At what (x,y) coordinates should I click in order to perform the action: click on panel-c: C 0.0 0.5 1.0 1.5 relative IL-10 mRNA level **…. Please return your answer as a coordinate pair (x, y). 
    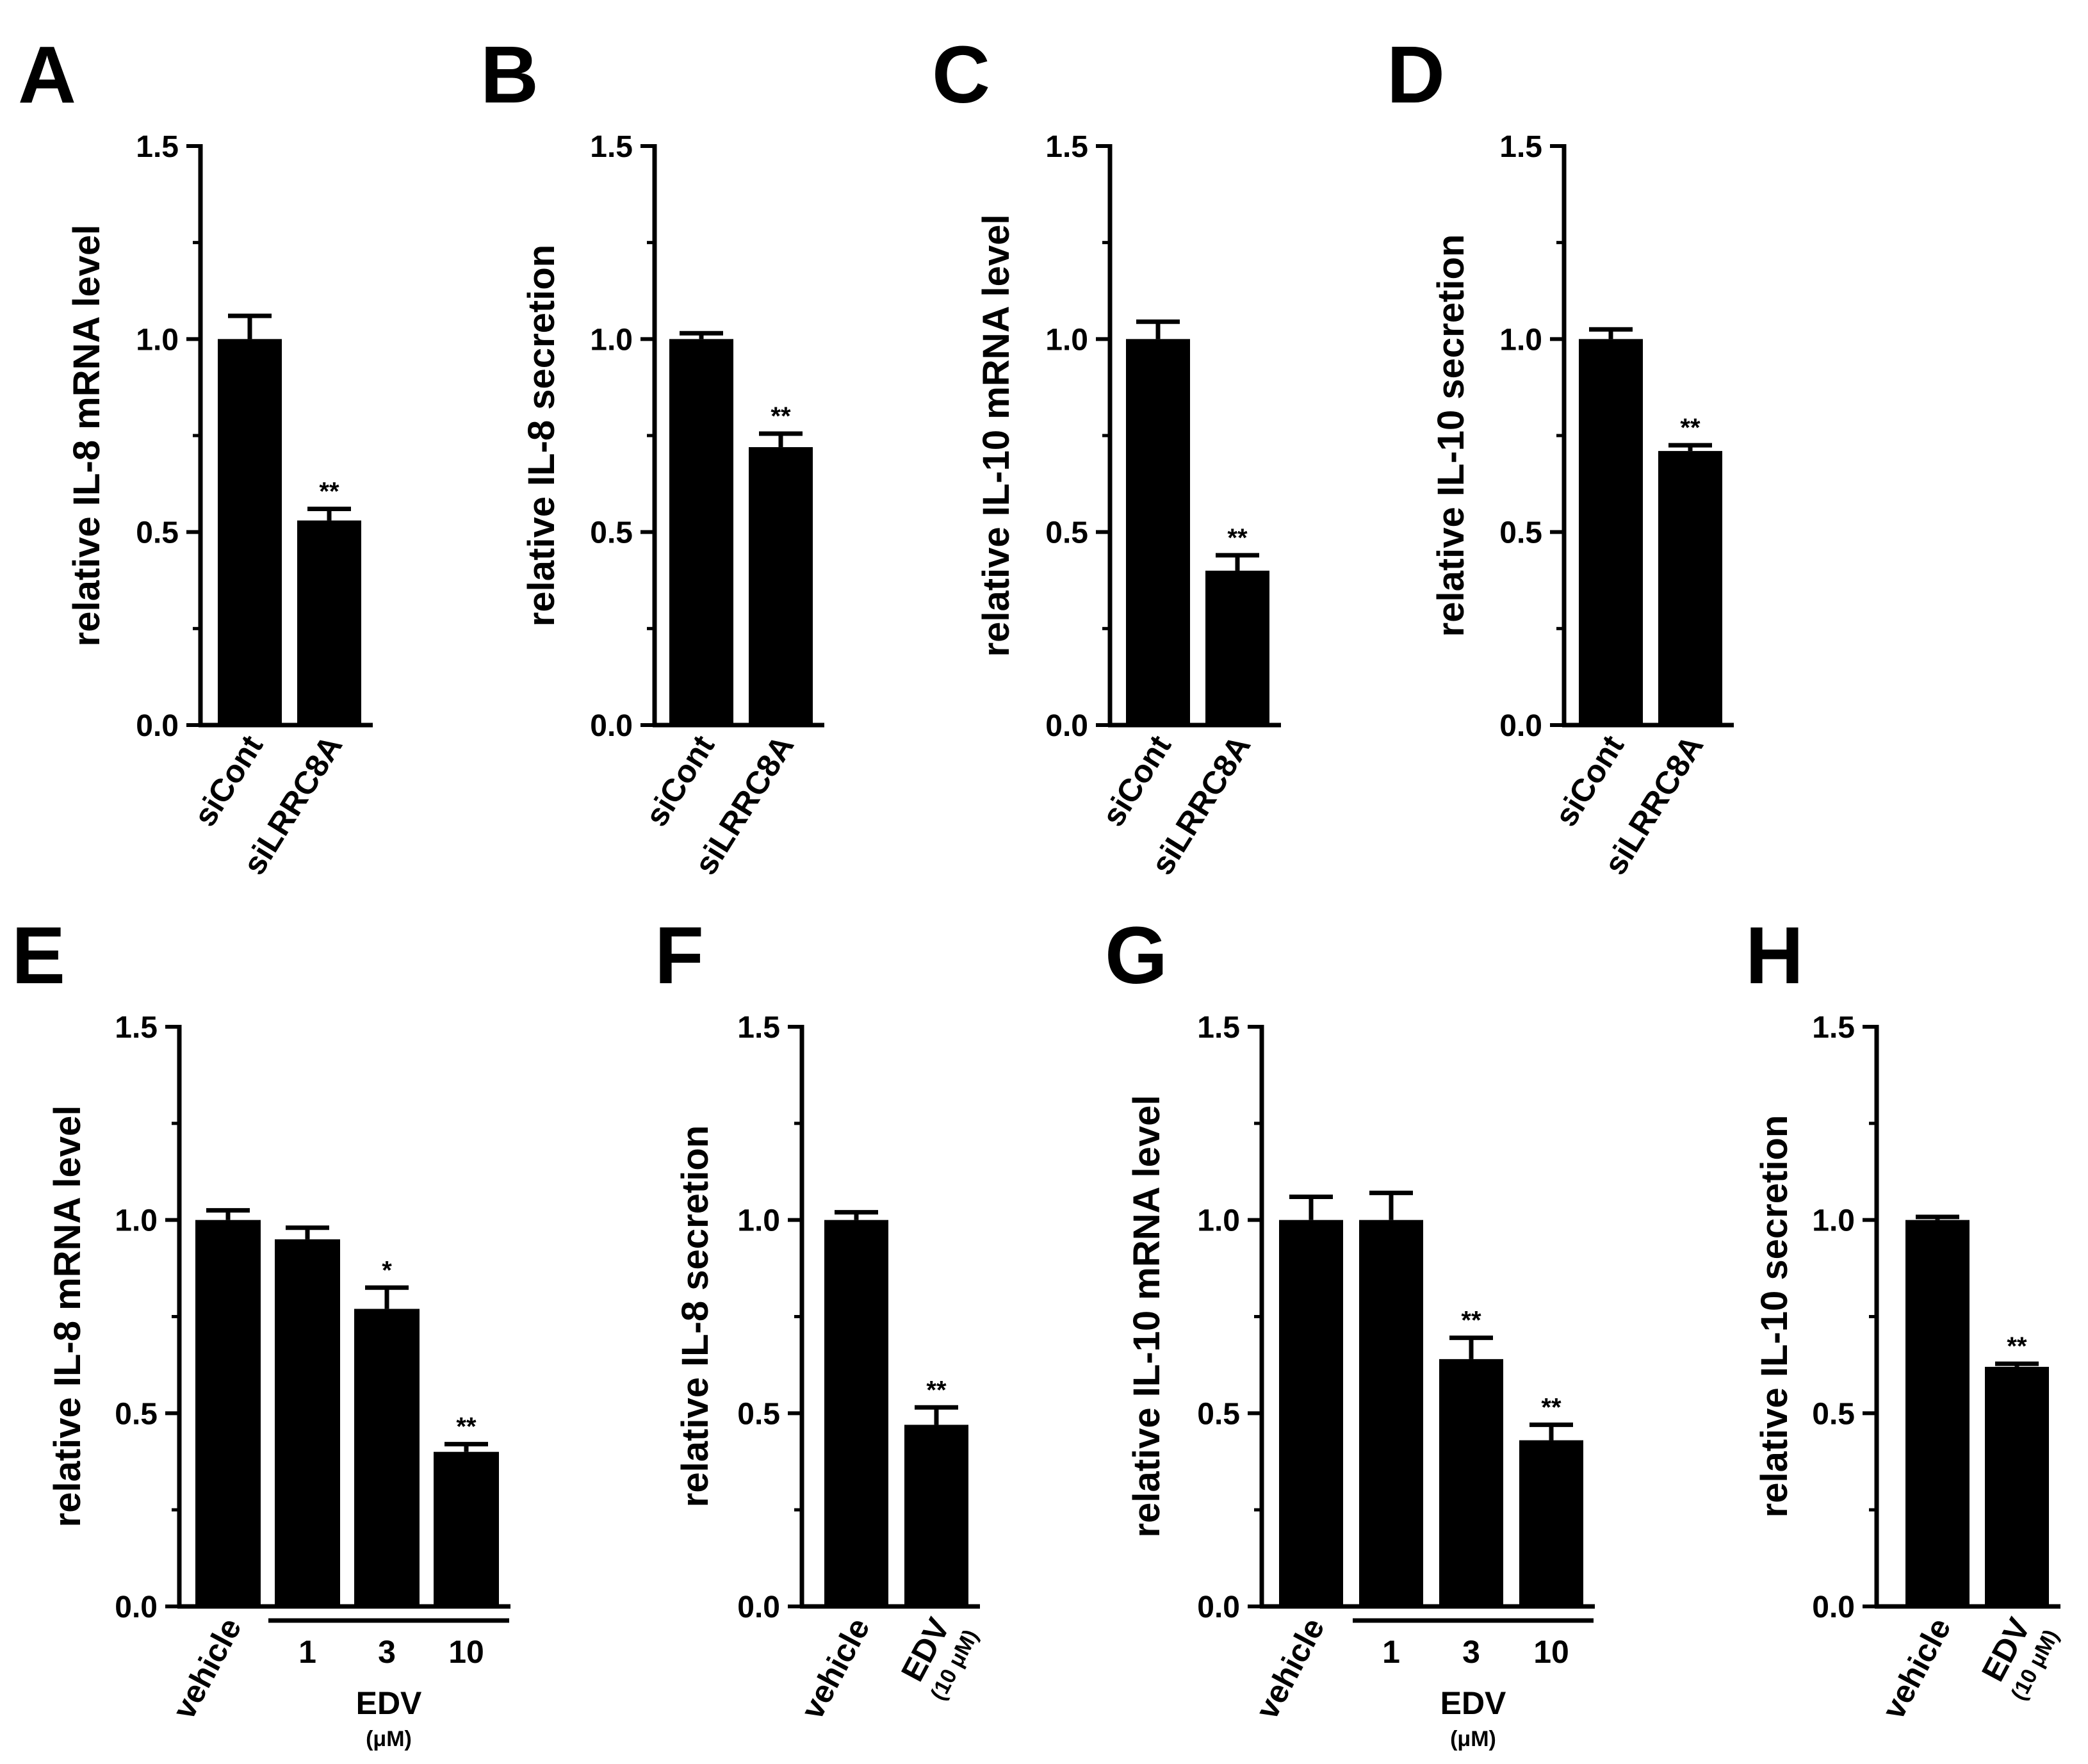
    Looking at the image, I should click on (1106, 455).